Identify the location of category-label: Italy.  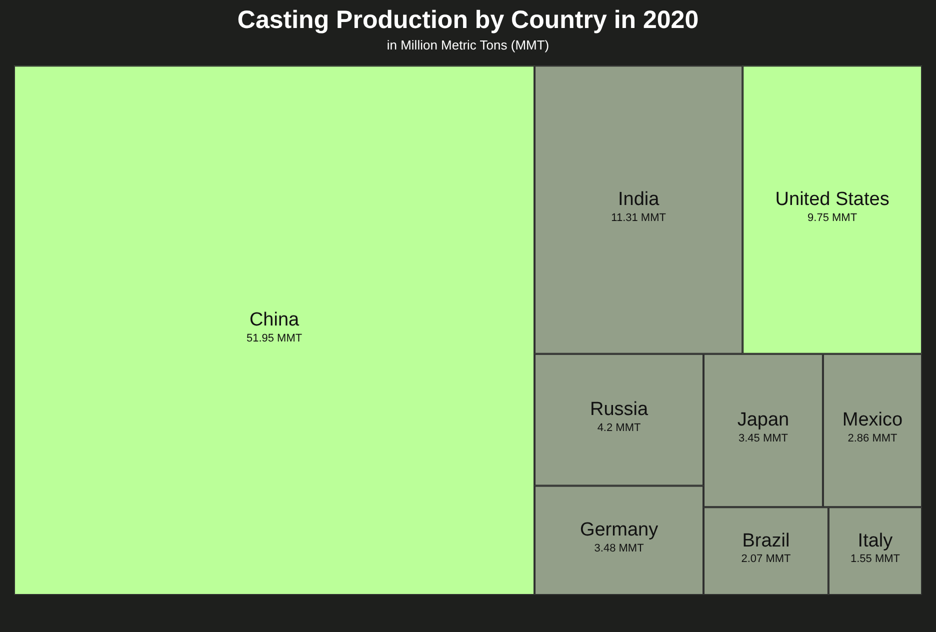
(876, 541).